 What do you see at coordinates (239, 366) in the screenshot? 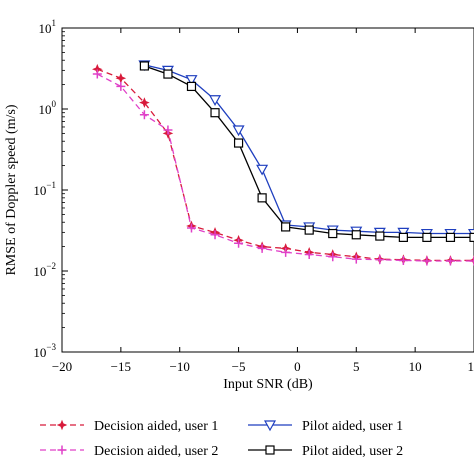
I see `x-tick-label: −5` at bounding box center [239, 366].